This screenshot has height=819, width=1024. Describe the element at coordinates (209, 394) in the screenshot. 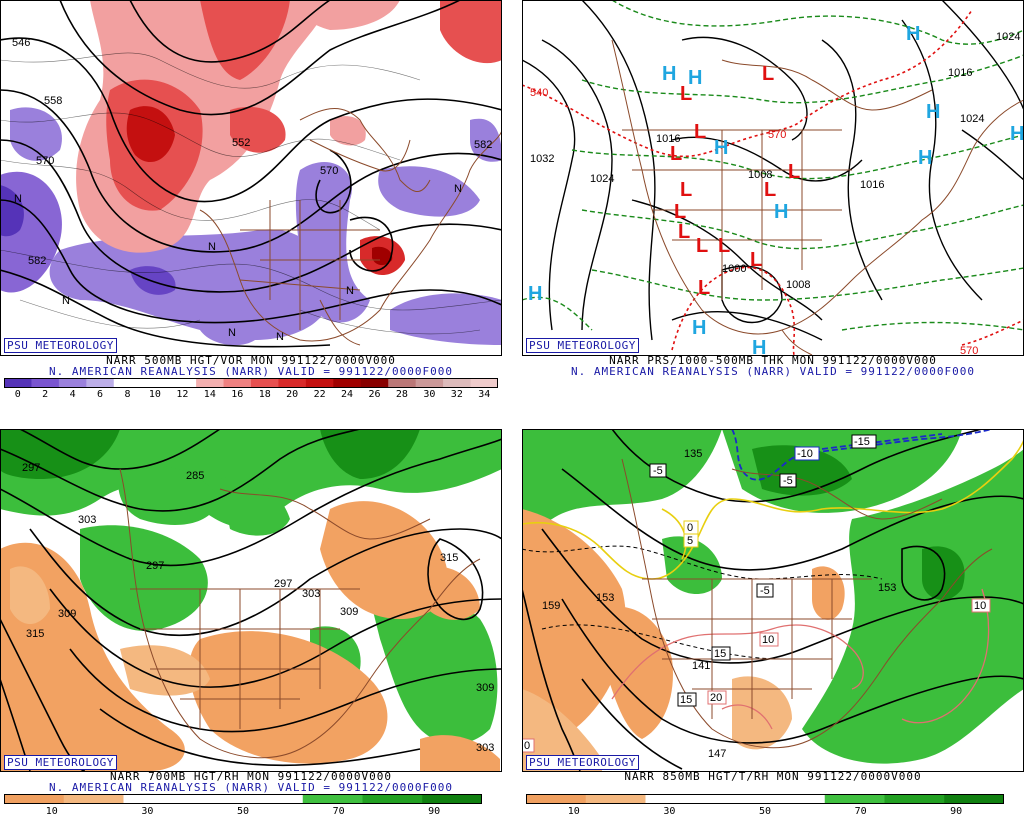

I see `colorbar-tick-label: 14` at that location.